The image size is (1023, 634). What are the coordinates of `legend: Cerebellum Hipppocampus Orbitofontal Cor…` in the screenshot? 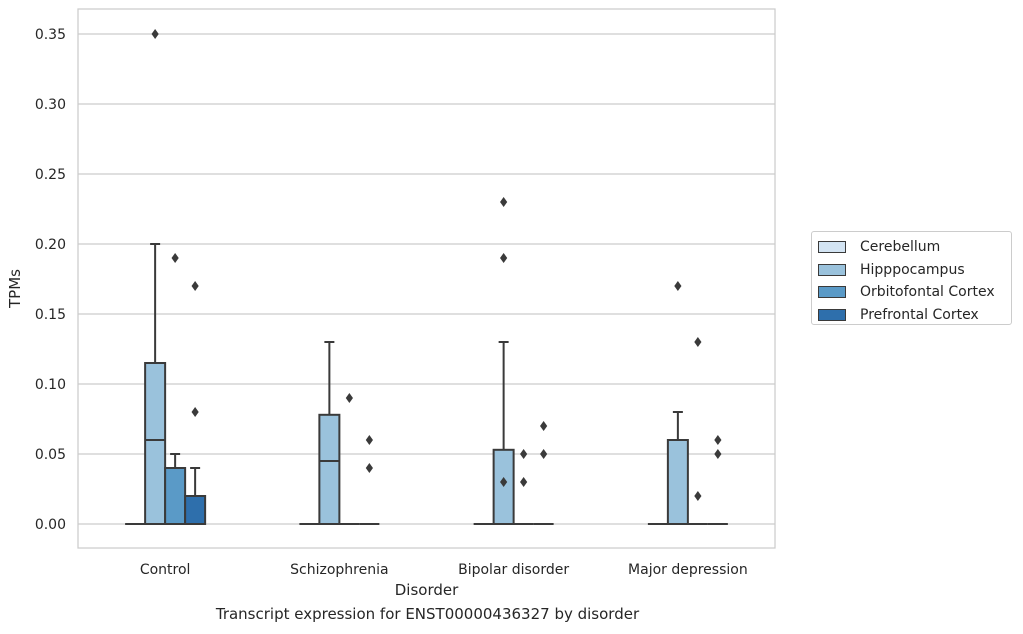 It's located at (911, 278).